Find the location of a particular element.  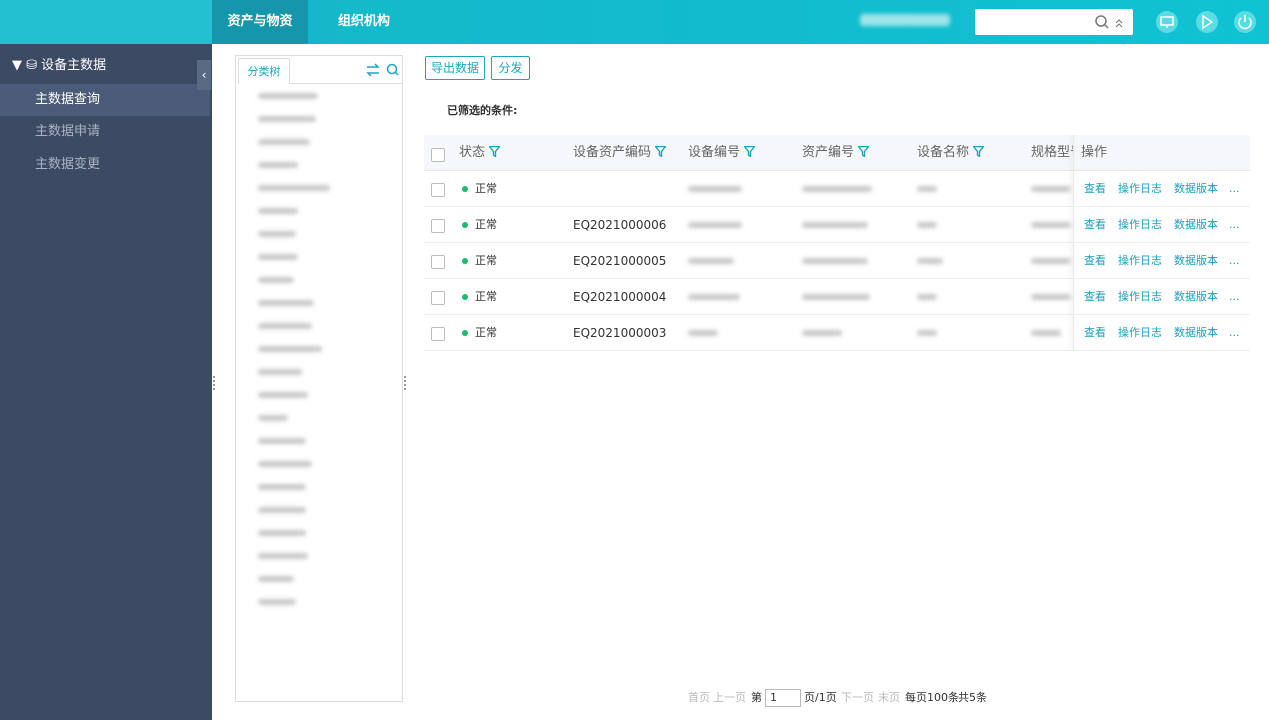

column-header: 操作 is located at coordinates (1094, 153).